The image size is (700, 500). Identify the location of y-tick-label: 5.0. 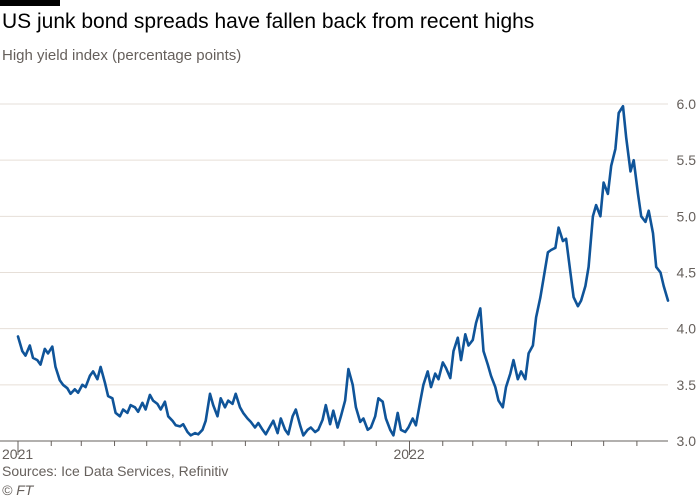
(687, 216).